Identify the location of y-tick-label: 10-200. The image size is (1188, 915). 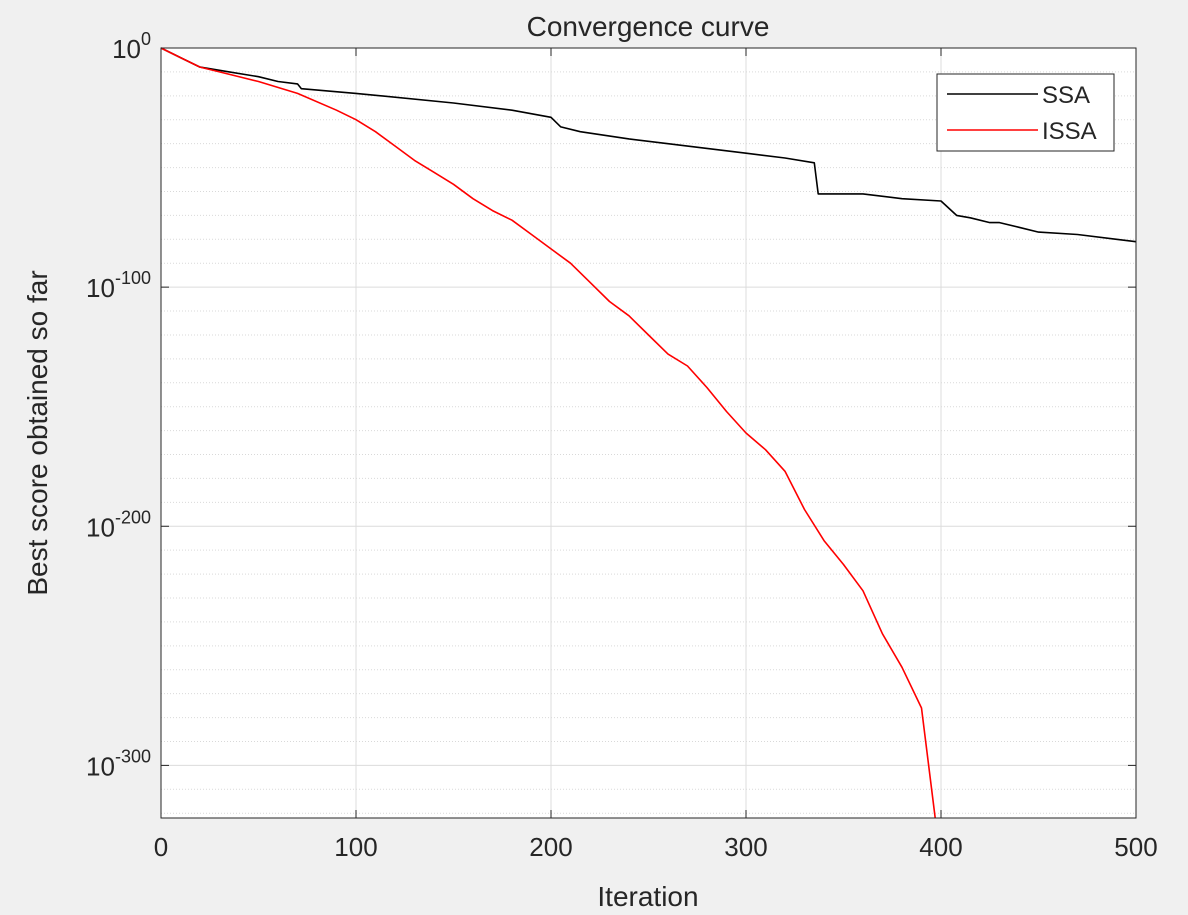
(118, 524).